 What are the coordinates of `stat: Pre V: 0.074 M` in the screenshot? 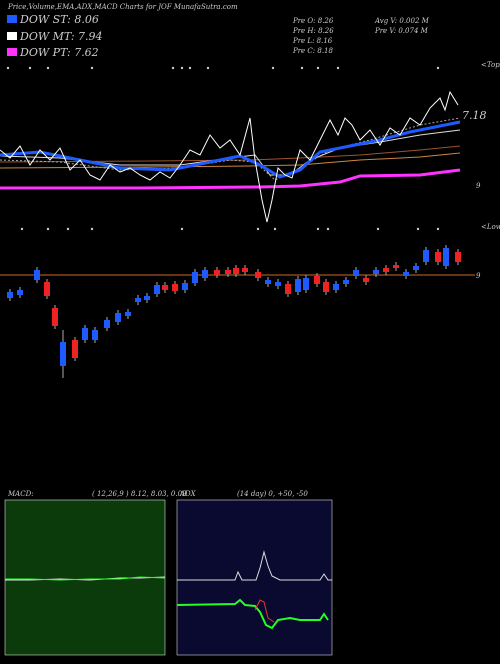 It's located at (401, 31).